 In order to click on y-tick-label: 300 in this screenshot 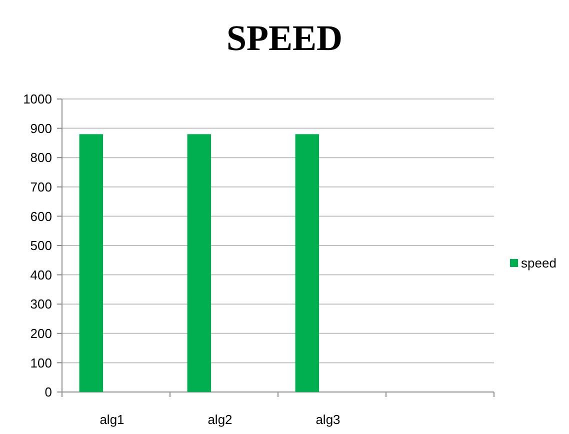, I will do `click(41, 304)`.